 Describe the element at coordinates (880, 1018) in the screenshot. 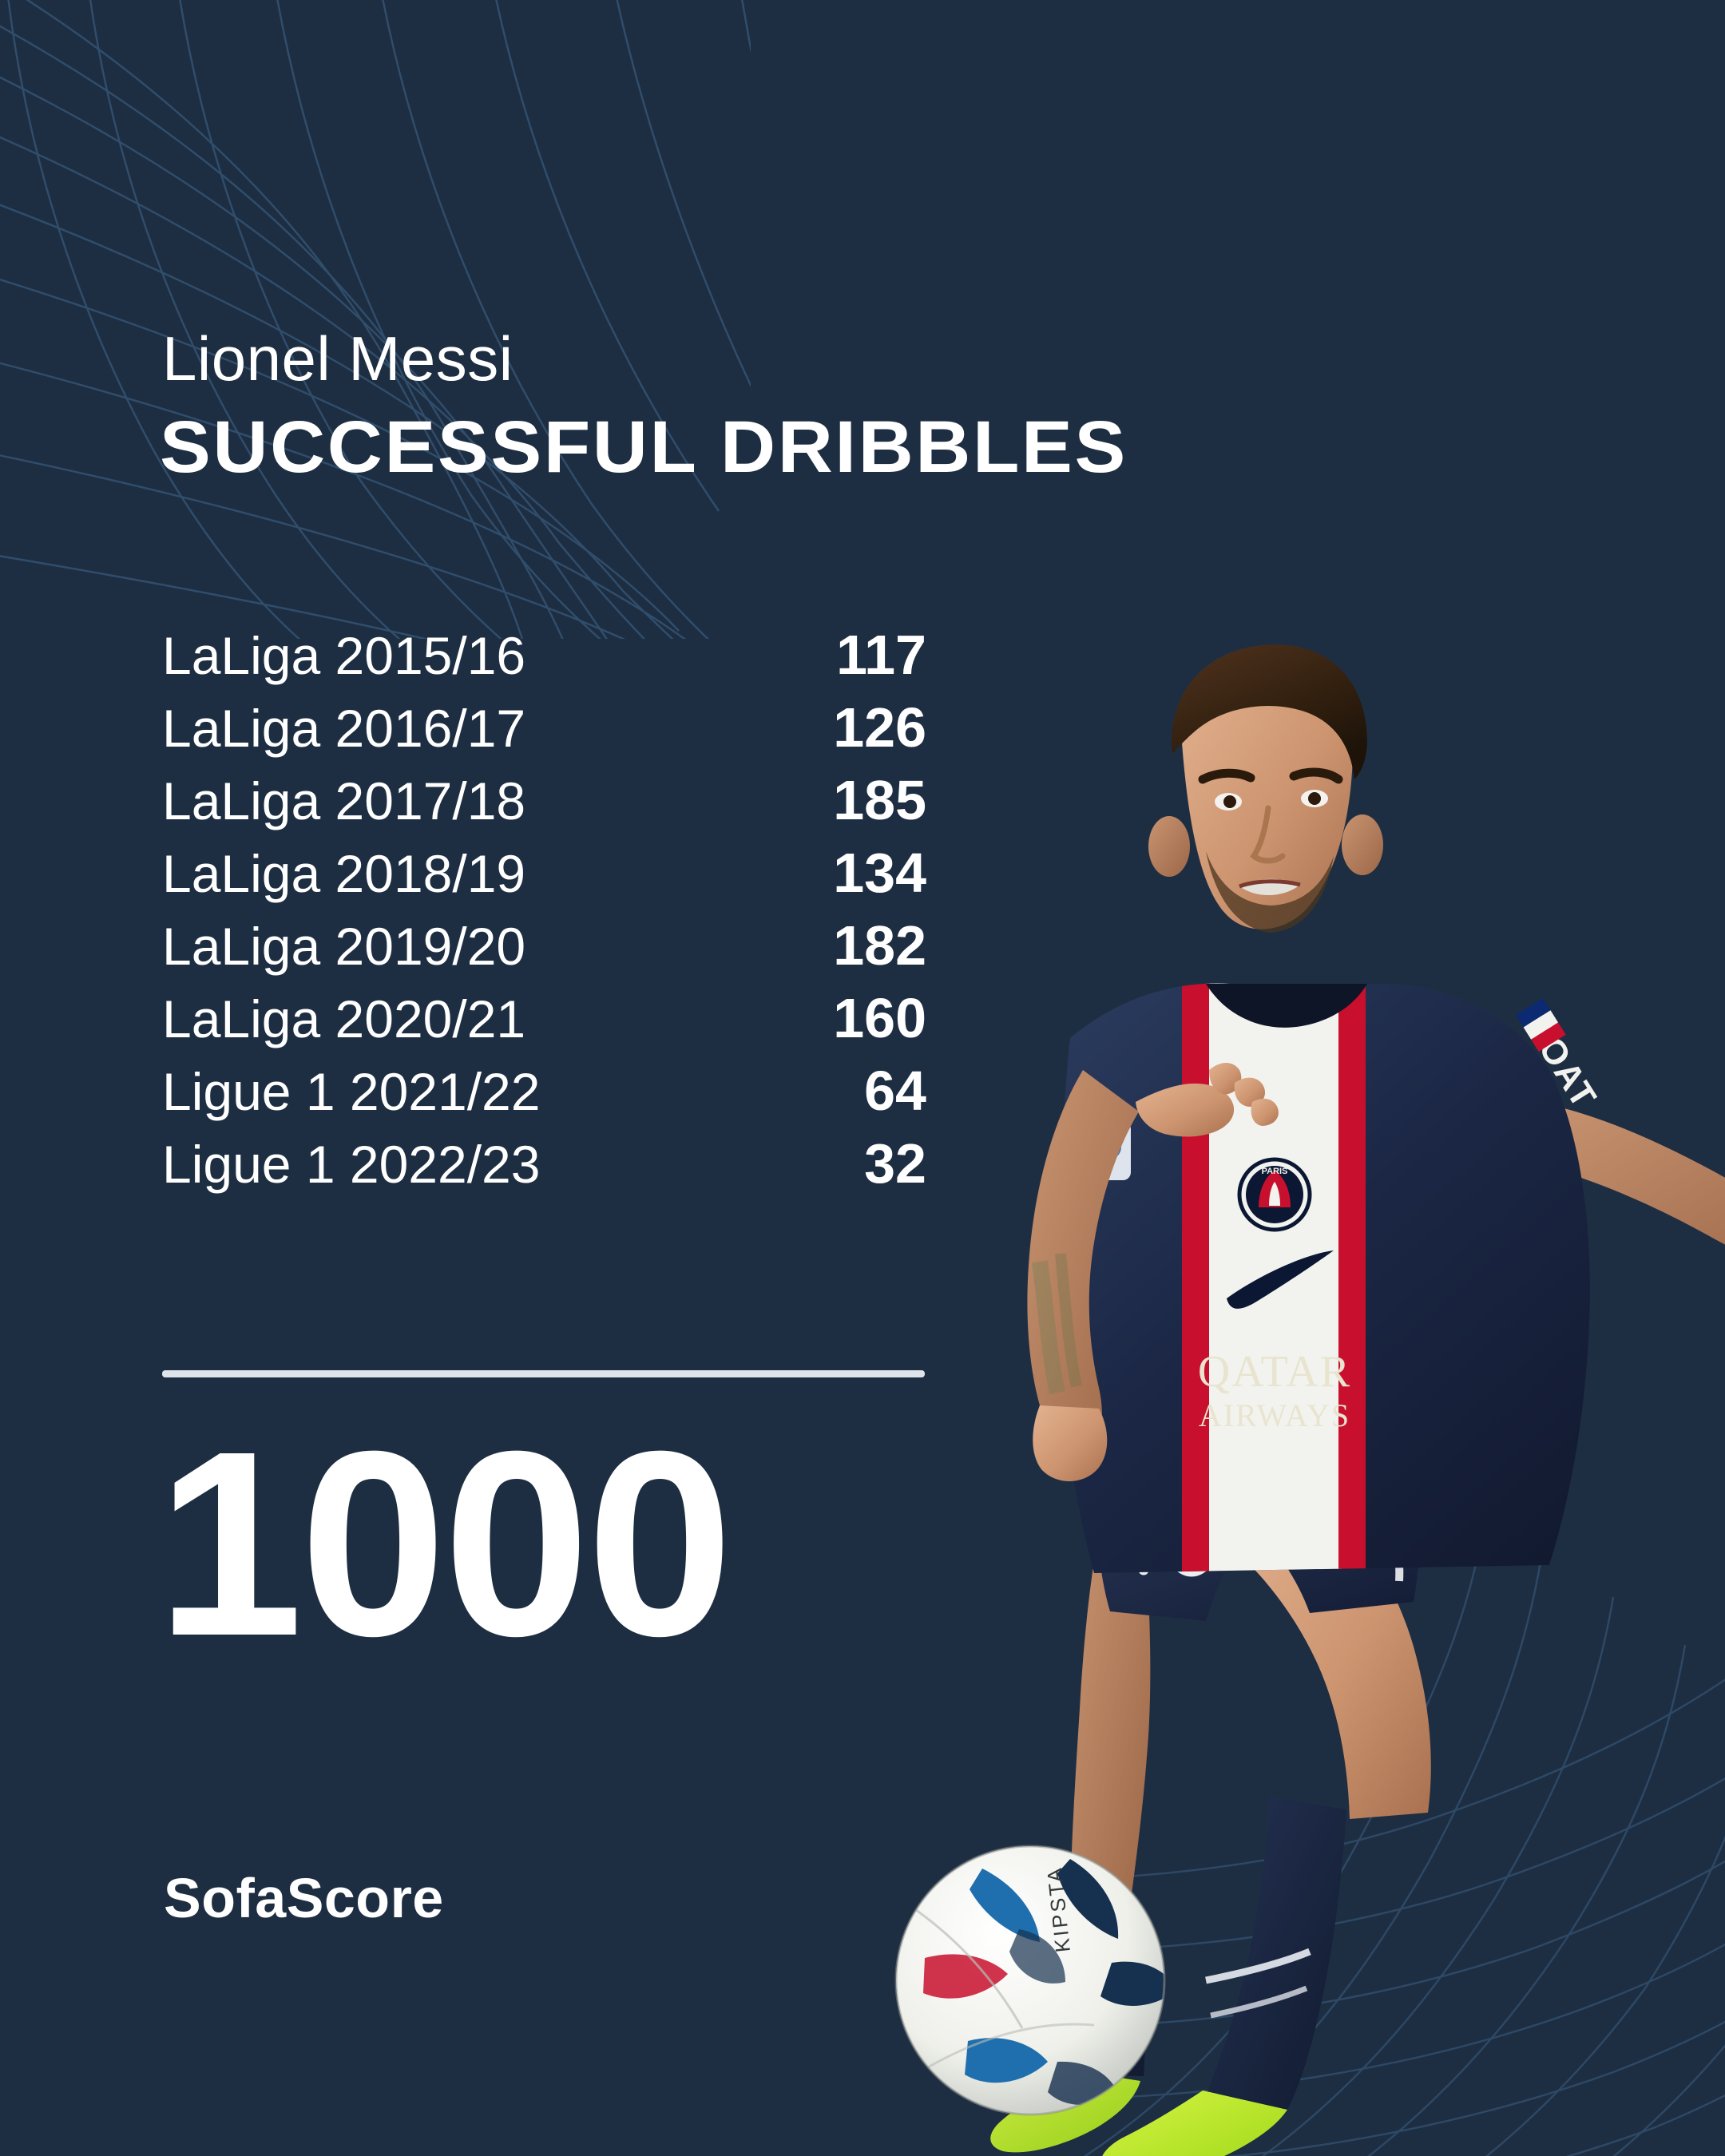

I see `season-value: 160` at that location.